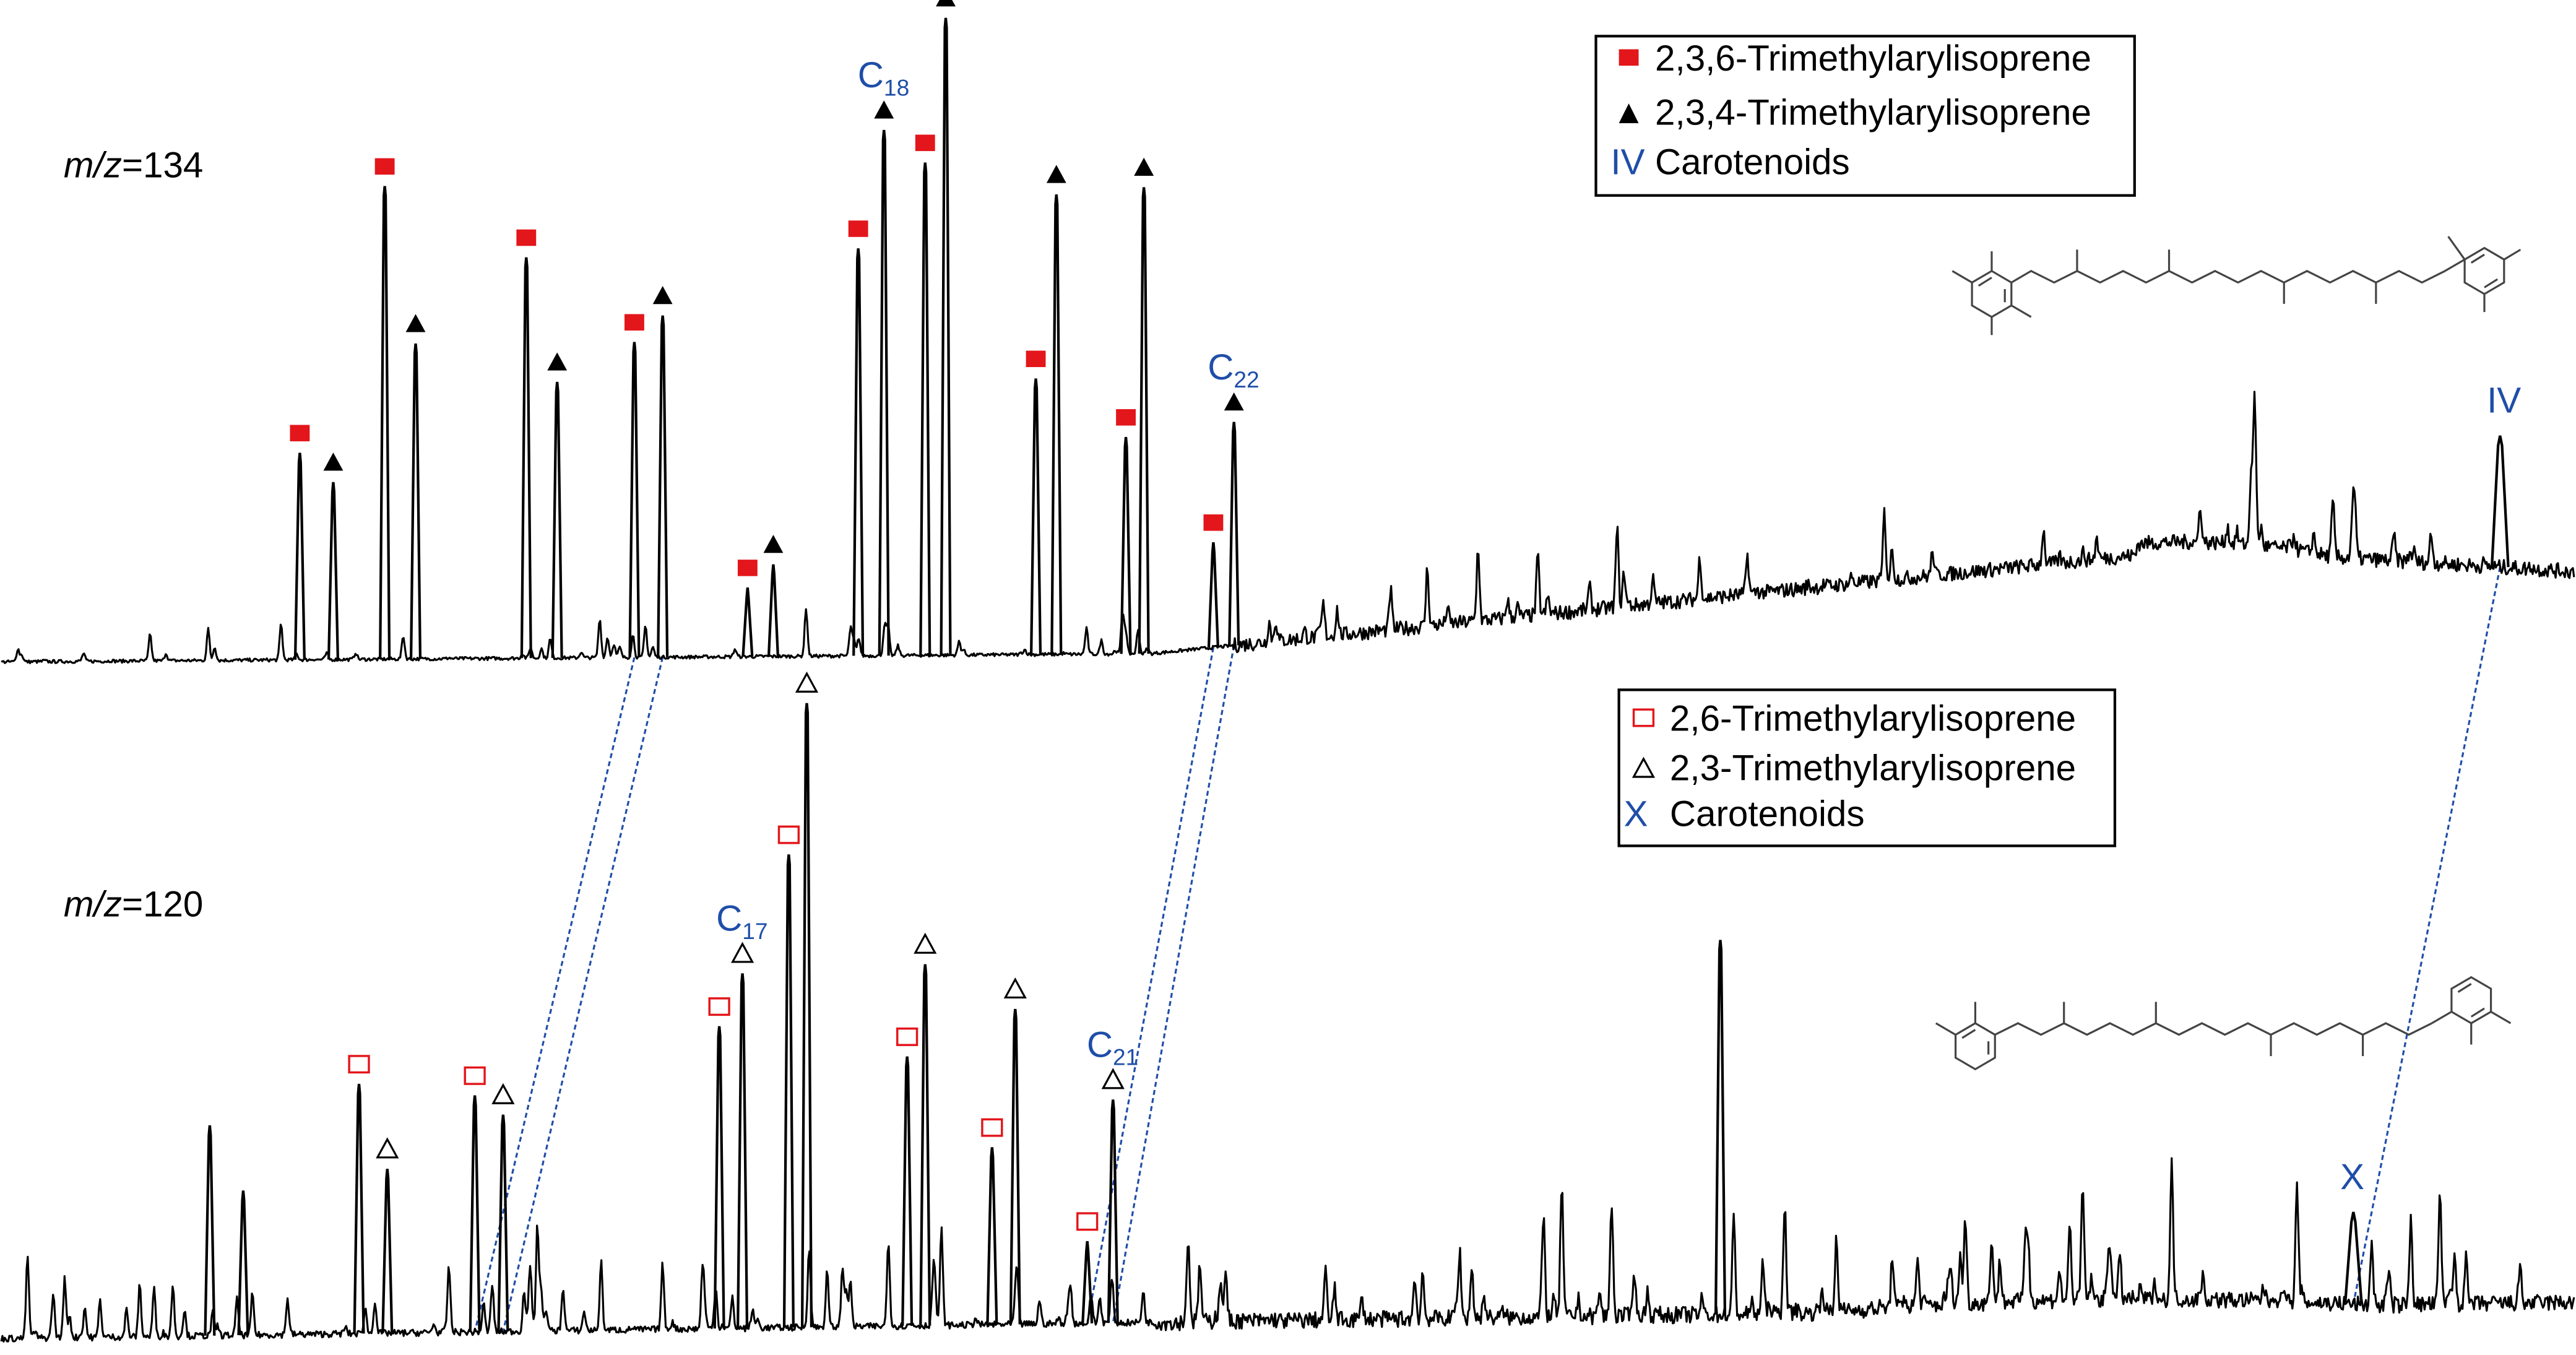  I want to click on structure-trimethylaryl-isoprenoid-top, so click(2236, 286).